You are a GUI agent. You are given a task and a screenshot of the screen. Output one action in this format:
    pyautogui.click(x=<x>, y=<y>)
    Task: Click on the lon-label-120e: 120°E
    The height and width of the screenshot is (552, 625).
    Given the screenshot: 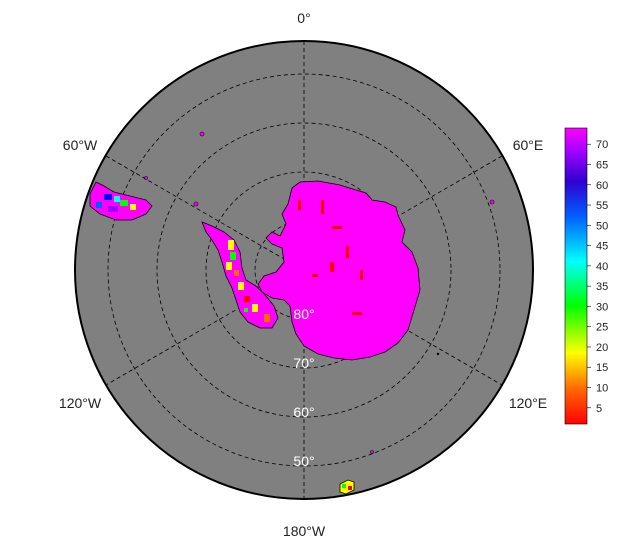 What is the action you would take?
    pyautogui.click(x=528, y=403)
    